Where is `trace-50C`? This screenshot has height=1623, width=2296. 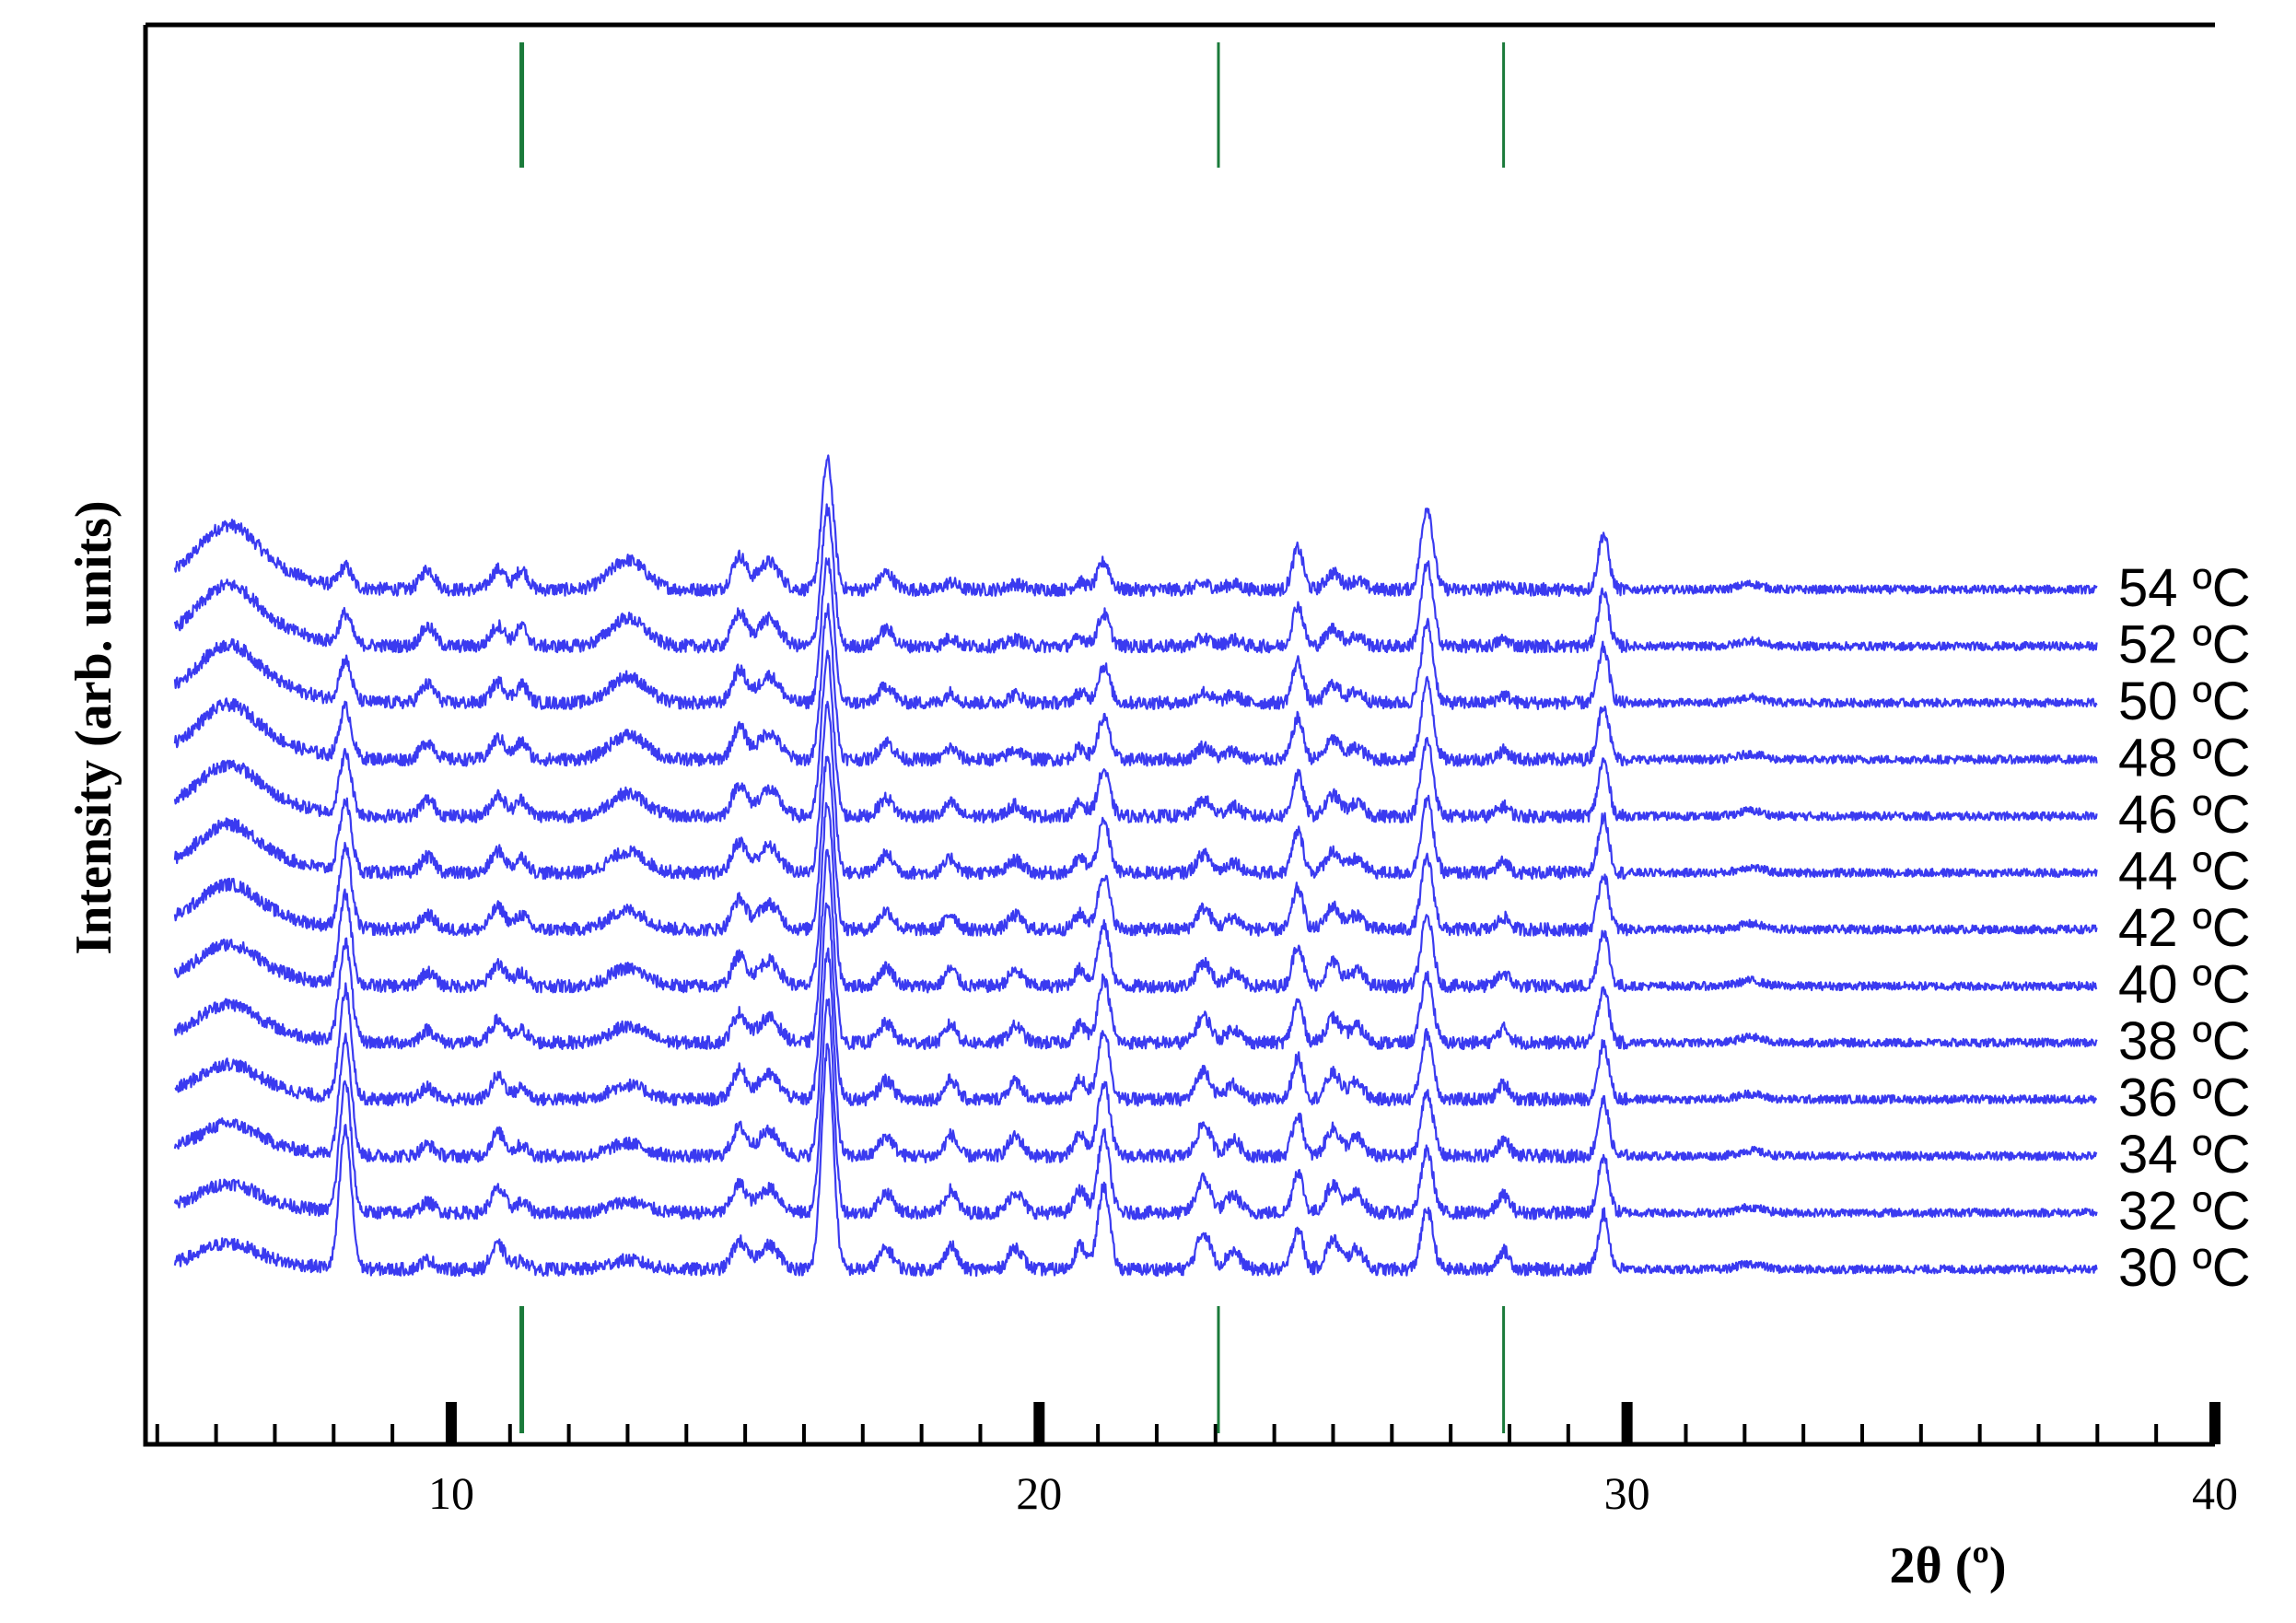 trace-50C is located at coordinates (1135, 633).